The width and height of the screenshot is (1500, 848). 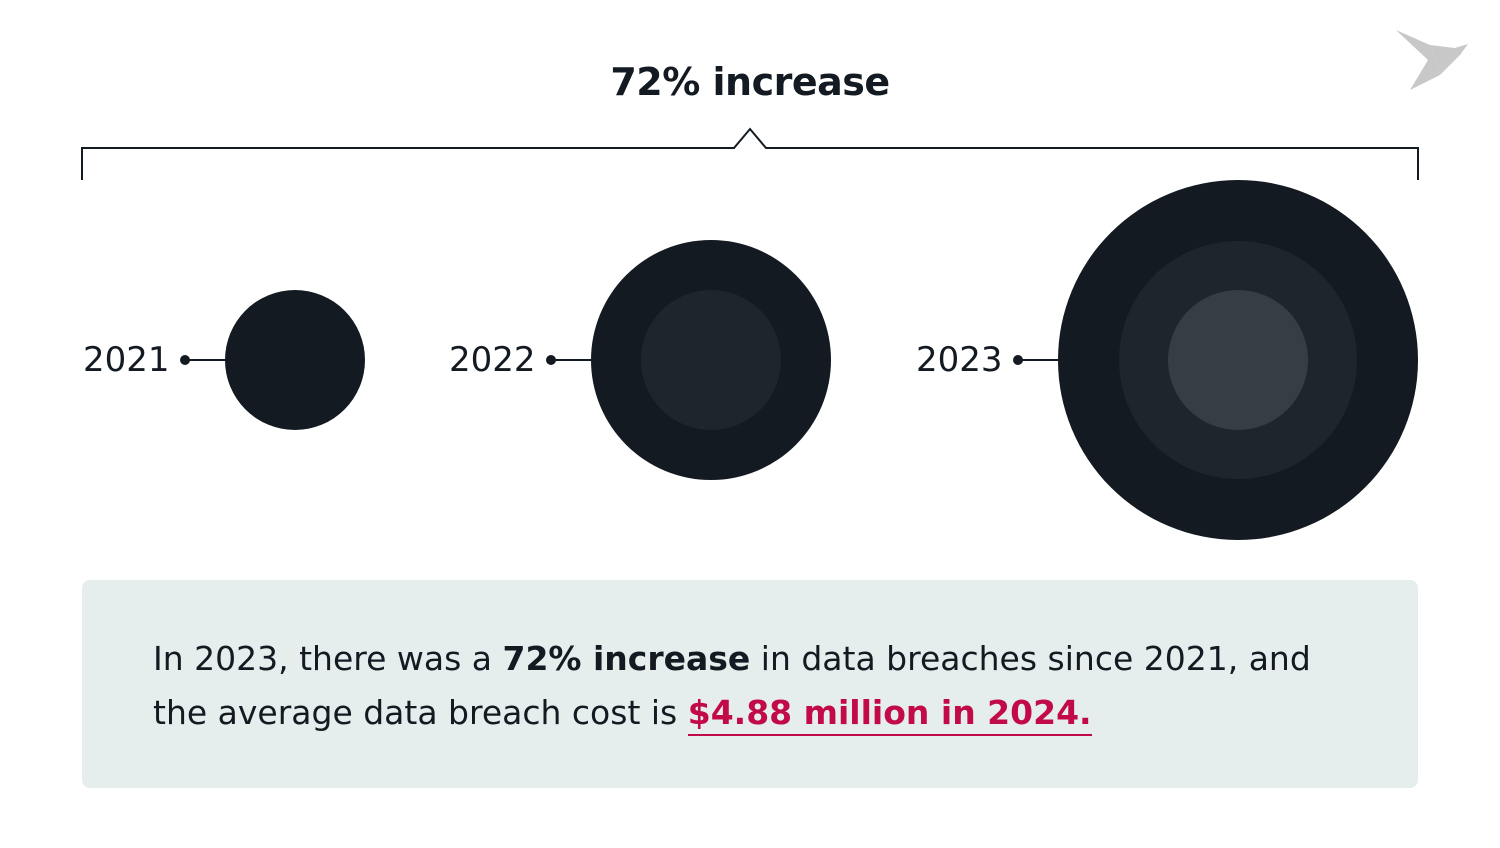 I want to click on connector-2023, so click(x=1036, y=360).